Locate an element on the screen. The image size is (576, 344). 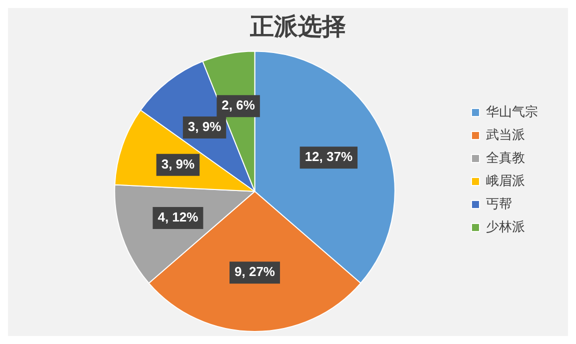
legend-label: 丐帮 is located at coordinates (499, 204).